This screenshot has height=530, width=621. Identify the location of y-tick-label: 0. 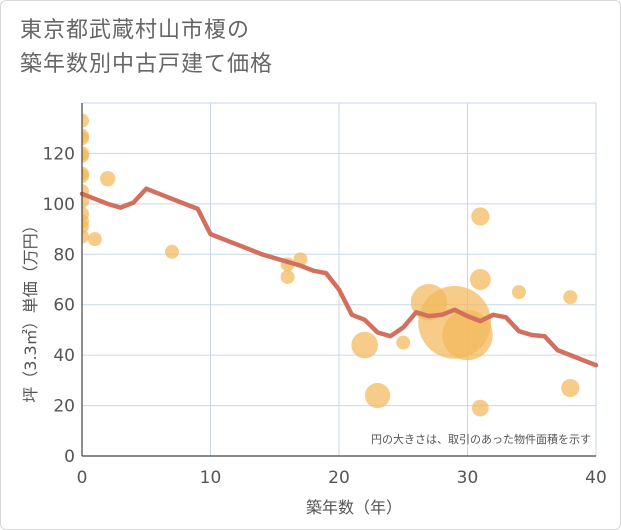
(69, 457).